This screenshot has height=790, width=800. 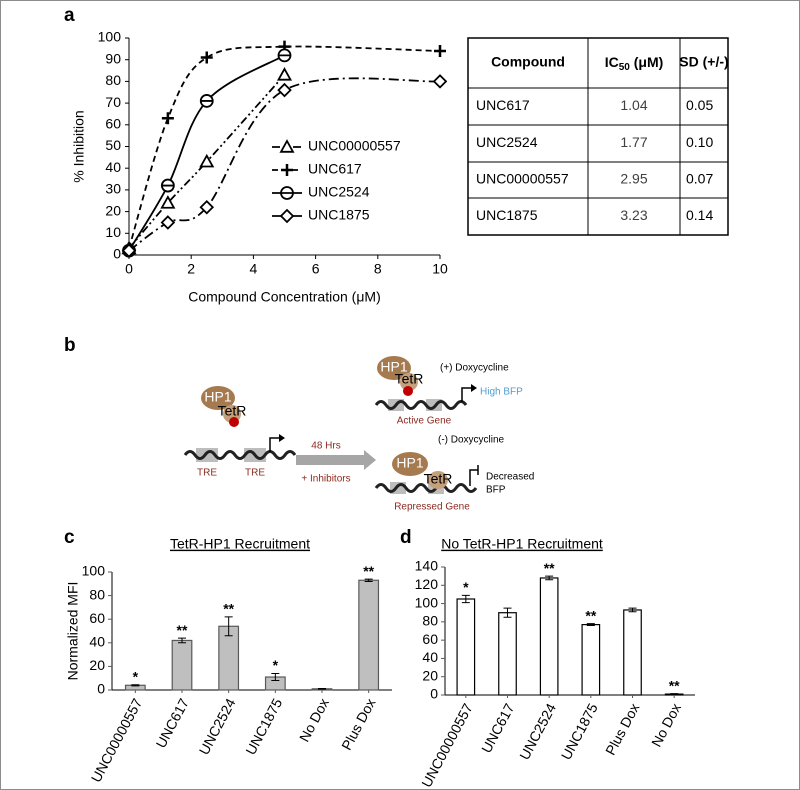 I want to click on y-tick-label: 120, so click(x=427, y=584).